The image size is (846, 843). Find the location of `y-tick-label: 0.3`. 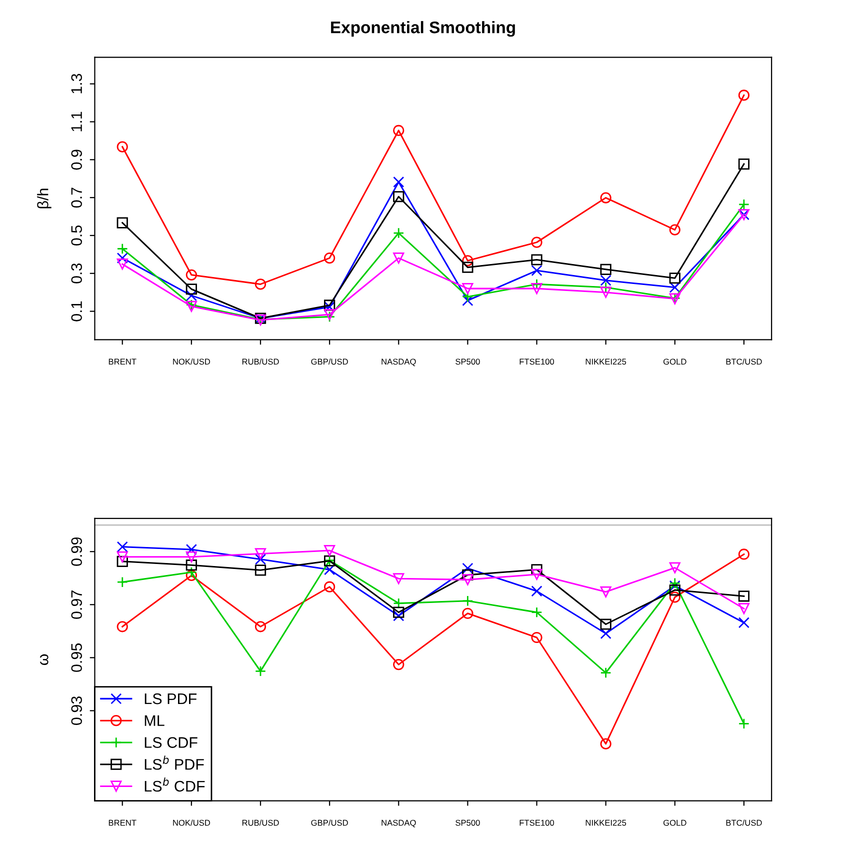

y-tick-label: 0.3 is located at coordinates (76, 273).